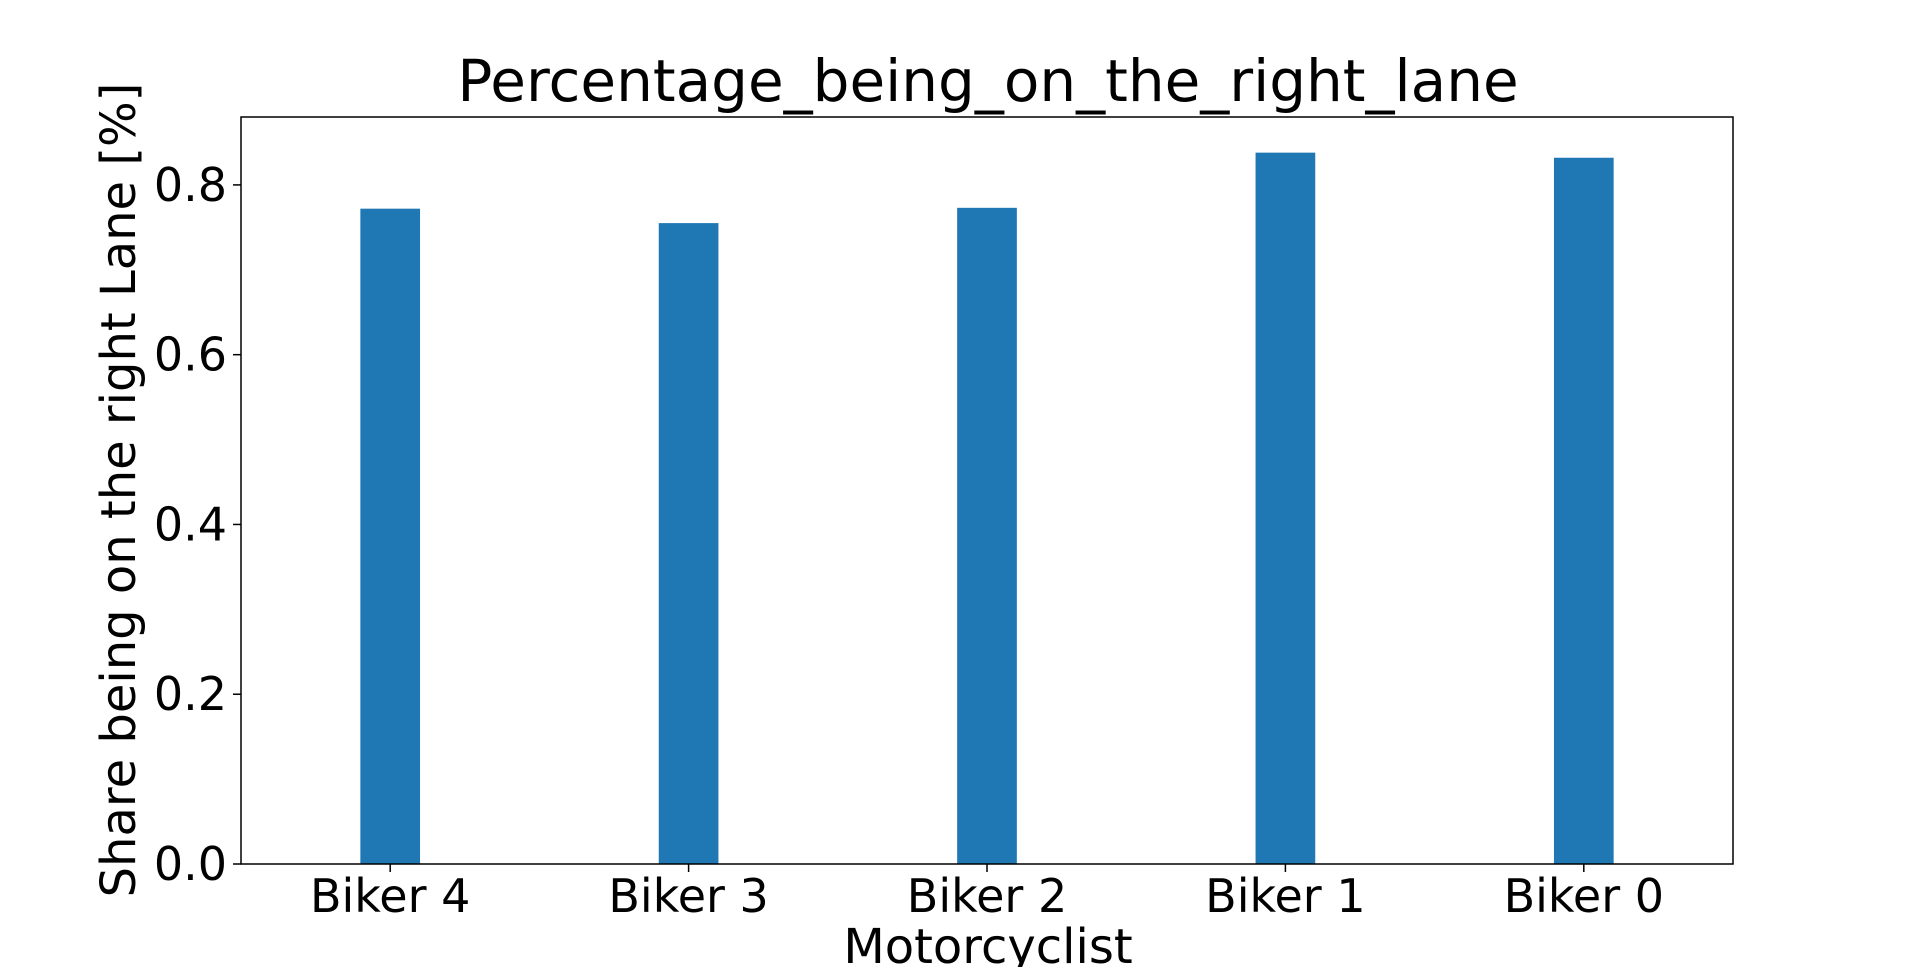 Image resolution: width=1920 pixels, height=967 pixels. I want to click on x-axis-ticks: Biker 4 Biker 3 Biker 2 Biker 1 Biker 0, so click(987, 893).